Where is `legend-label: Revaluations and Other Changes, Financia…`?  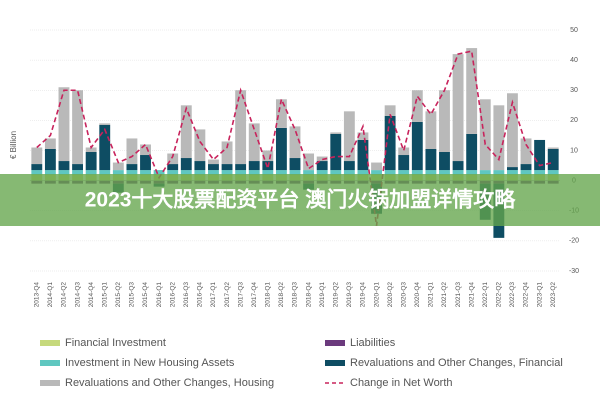 legend-label: Revaluations and Other Changes, Financia… is located at coordinates (456, 363).